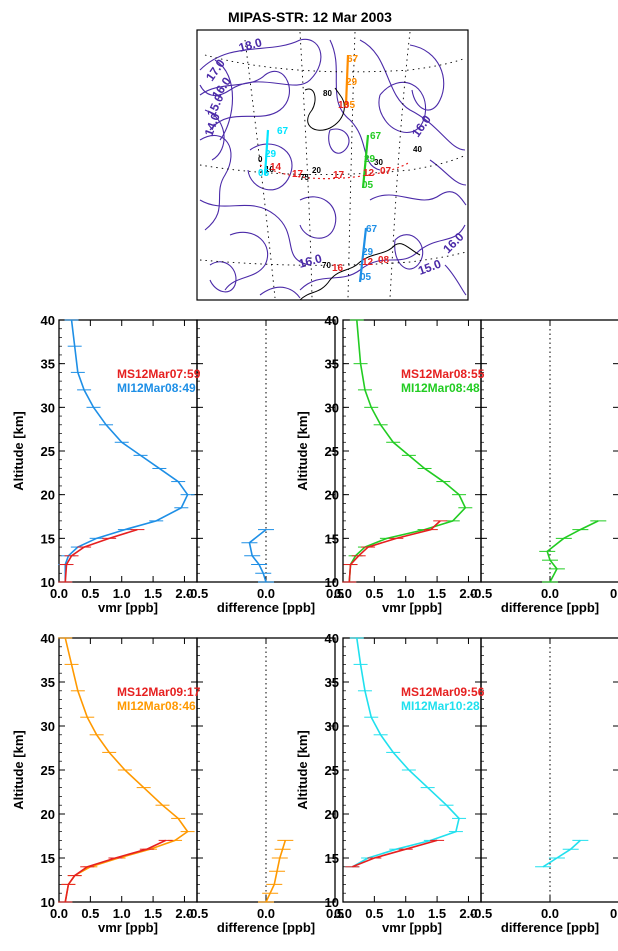 The width and height of the screenshot is (618, 951). What do you see at coordinates (159, 692) in the screenshot?
I see `legend-entry: MS12Mar09:17` at bounding box center [159, 692].